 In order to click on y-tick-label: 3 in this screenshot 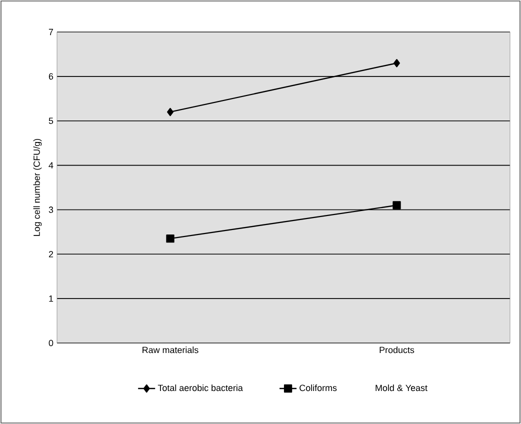, I will do `click(51, 209)`.